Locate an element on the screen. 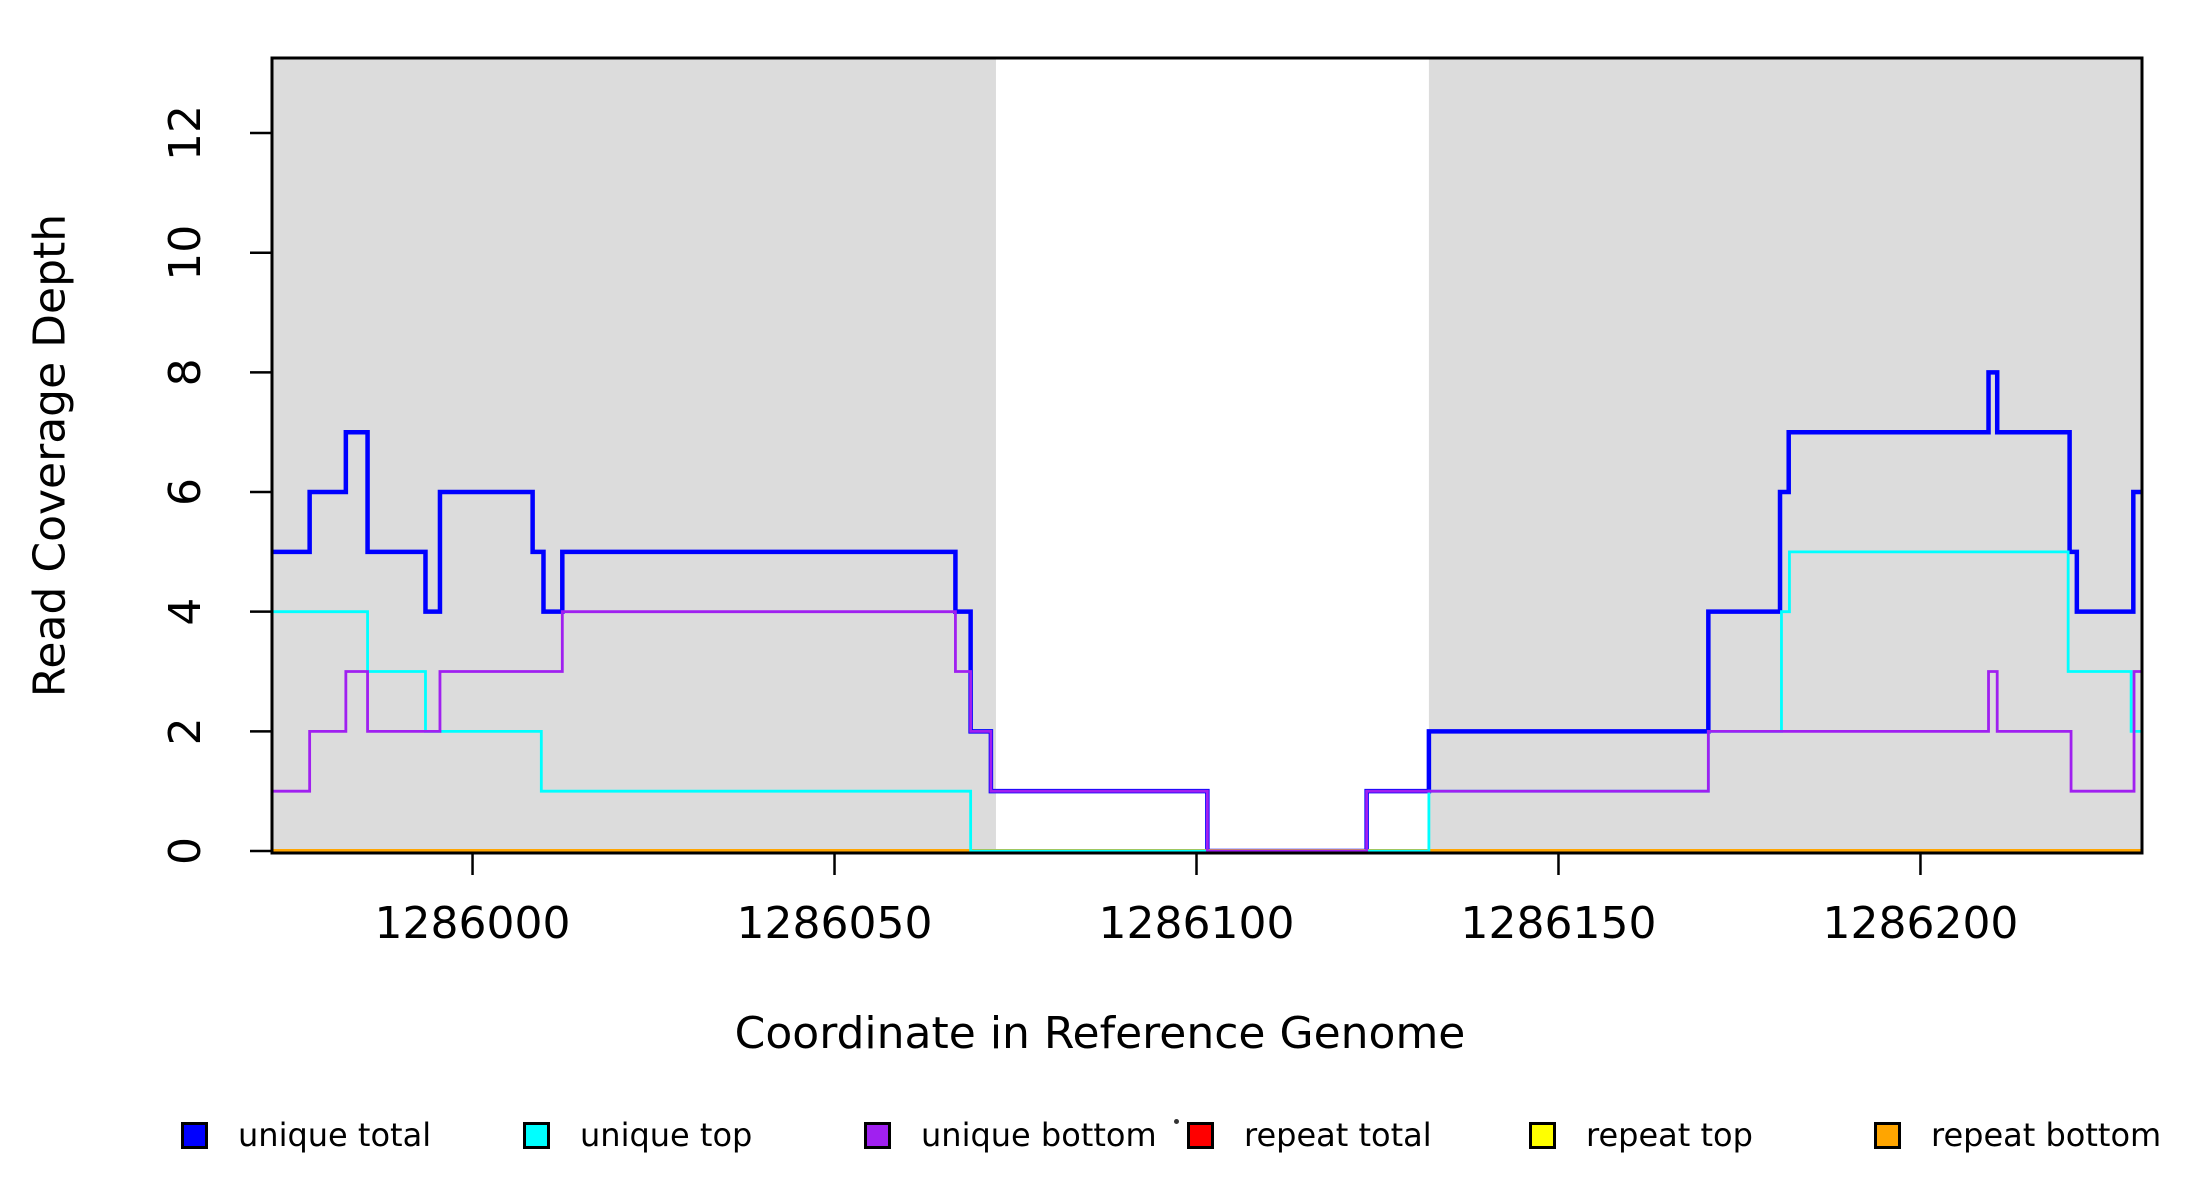 The image size is (2200, 1200). legend-label: repeat top is located at coordinates (1669, 1135).